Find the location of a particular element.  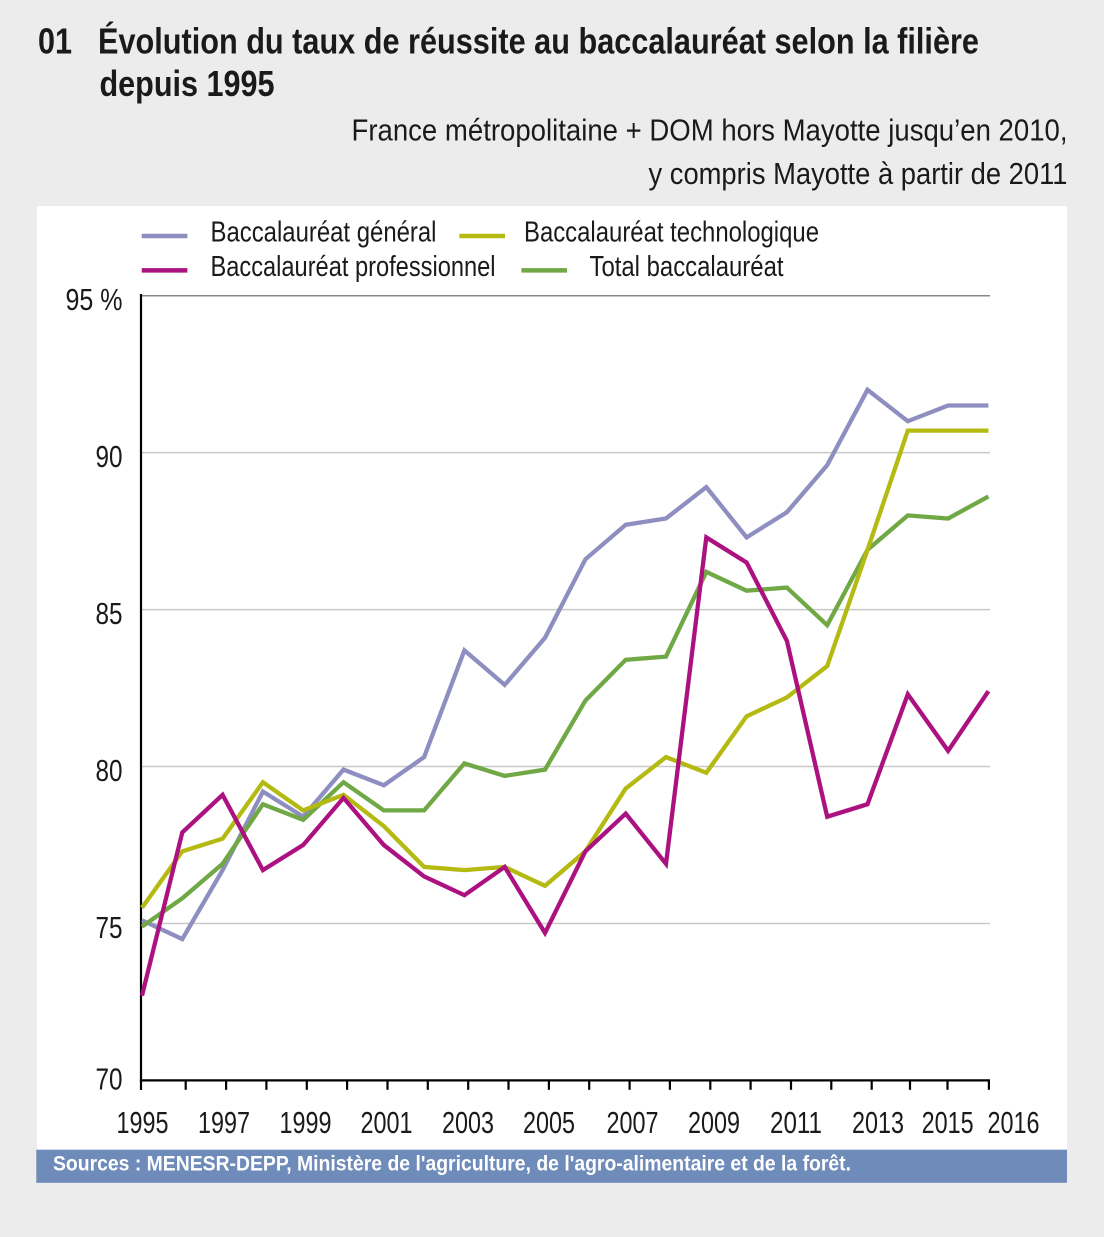

svg-text: 85 is located at coordinates (109, 613).